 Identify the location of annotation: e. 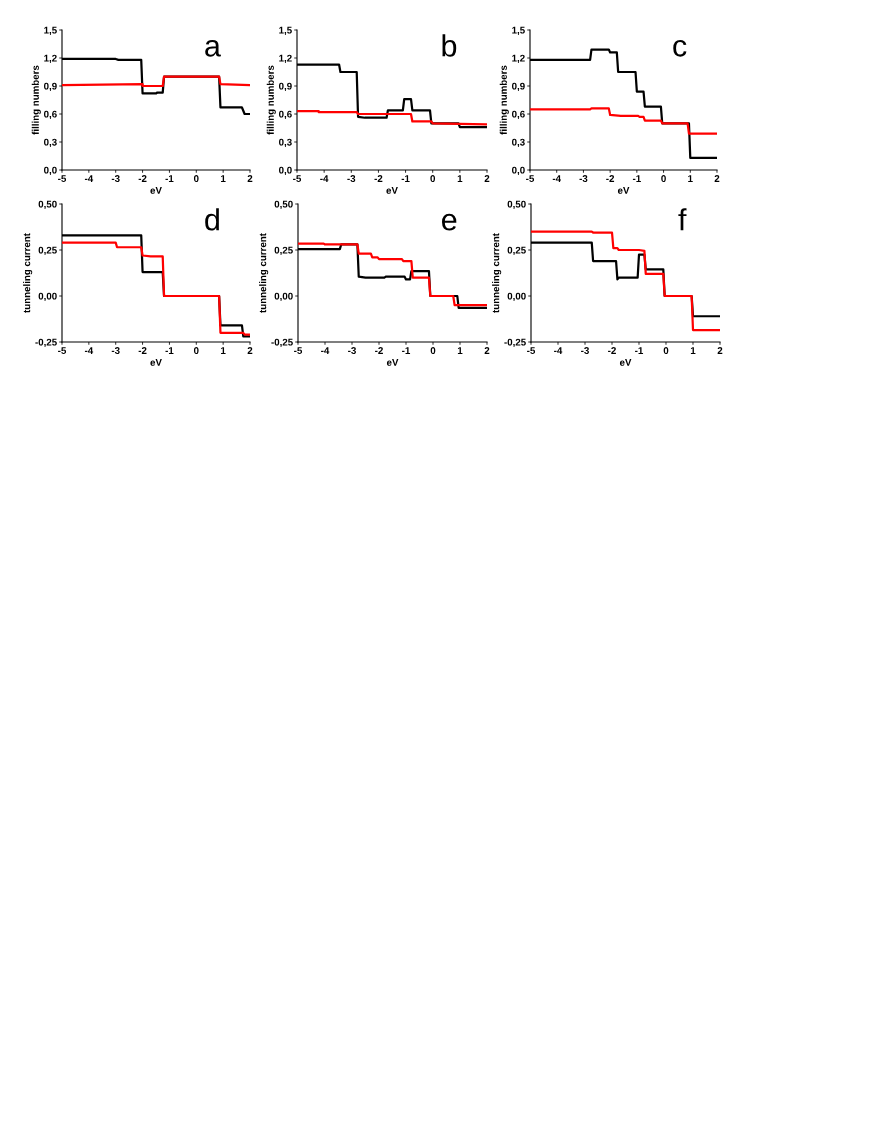
(449, 222).